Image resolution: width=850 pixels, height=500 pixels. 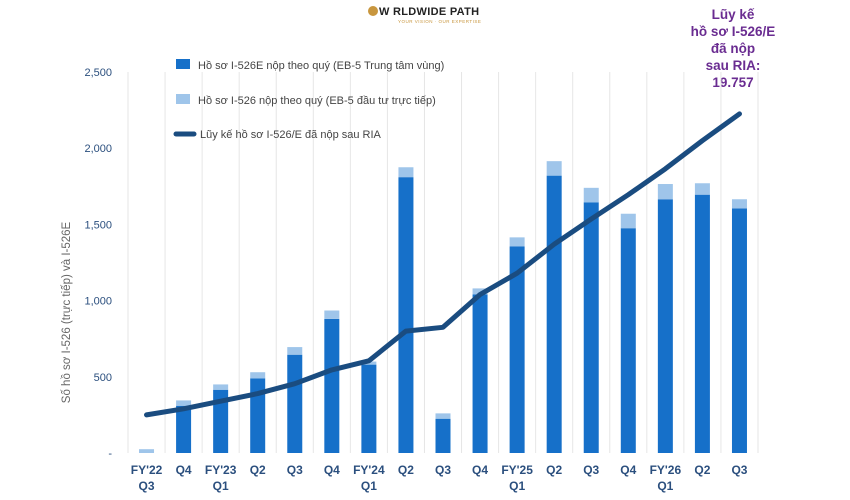 I want to click on legend-swatch-regional, so click(x=183, y=64).